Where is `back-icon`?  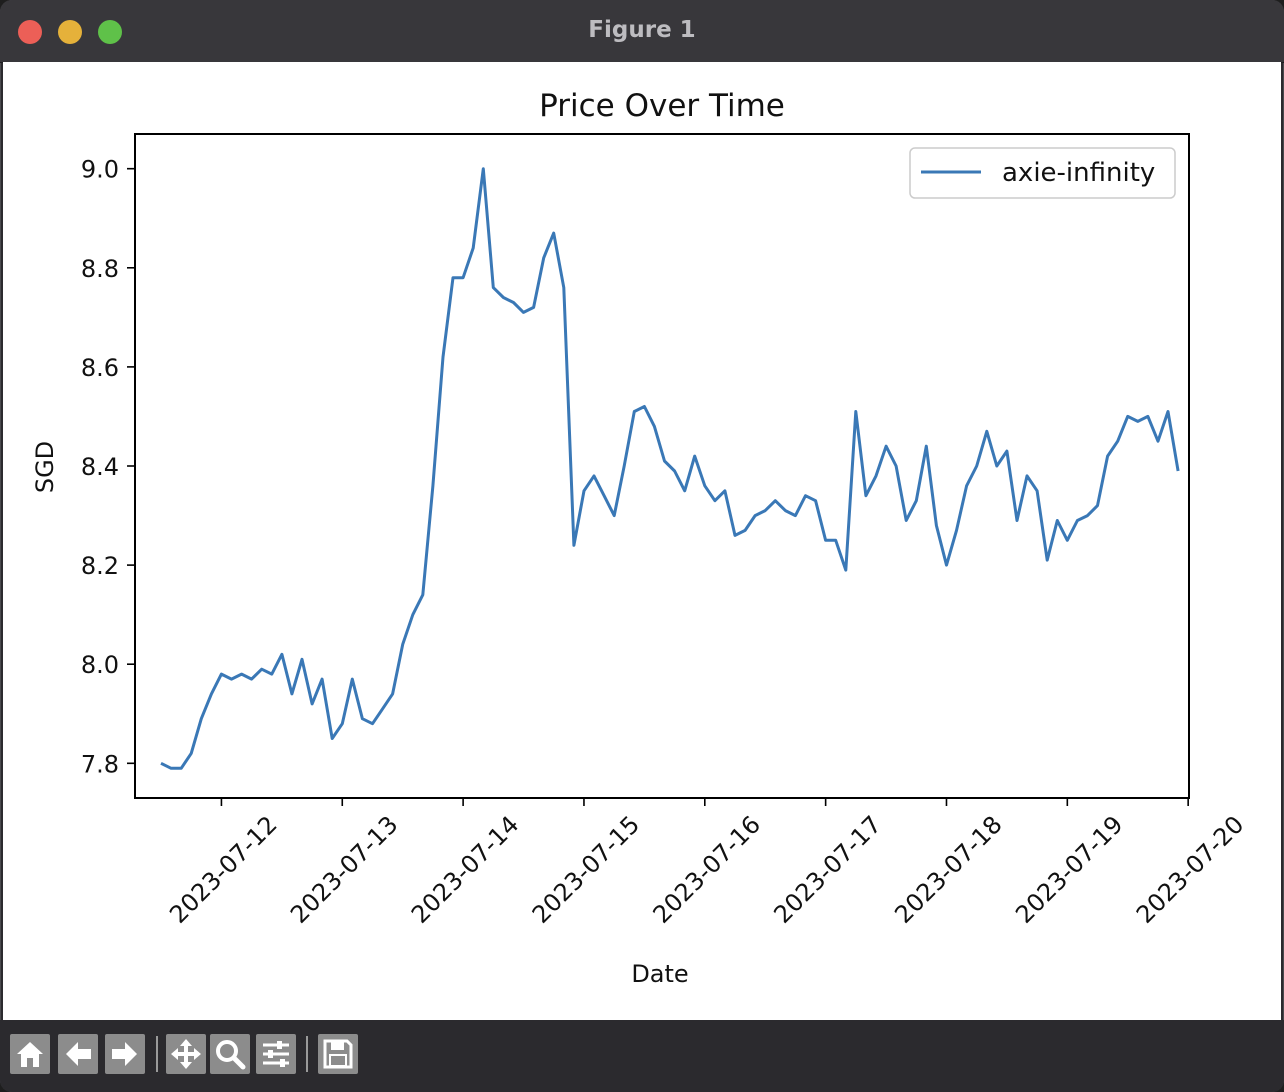
back-icon is located at coordinates (78, 1054).